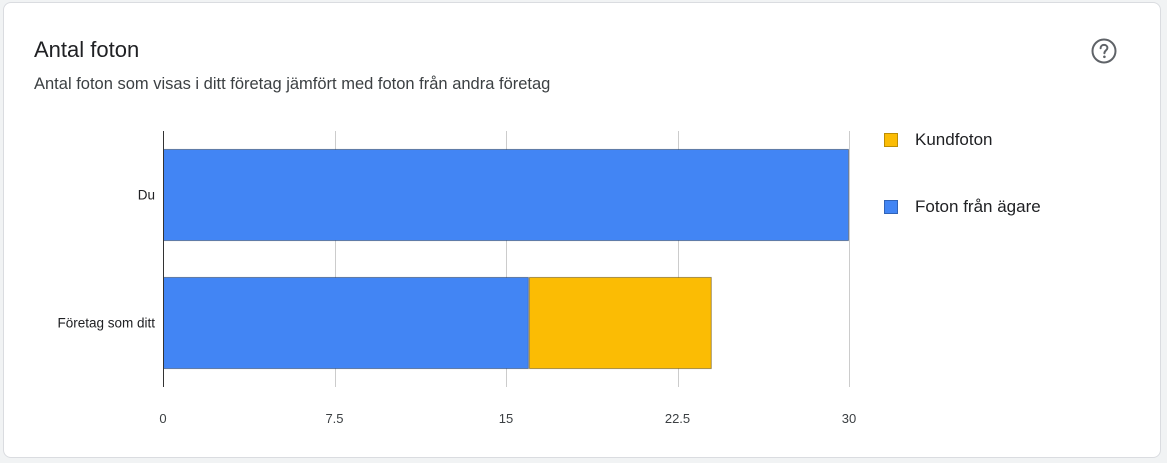  Describe the element at coordinates (891, 207) in the screenshot. I see `legend-swatch-foton-fran-agare` at that location.